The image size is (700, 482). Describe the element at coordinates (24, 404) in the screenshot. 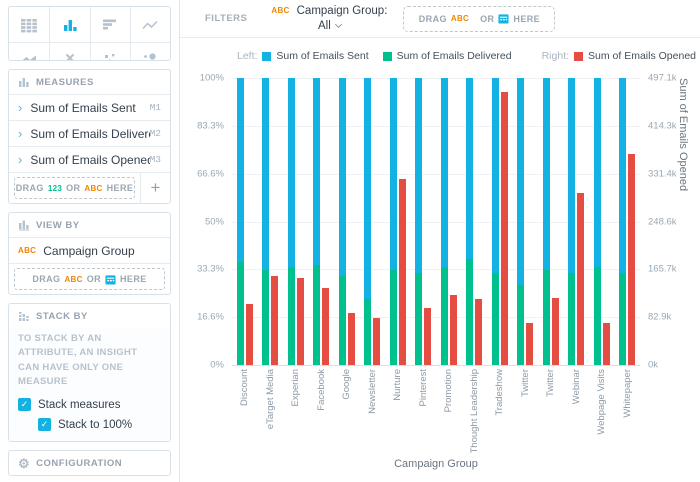

I see `stack-measures-checkbox: ✓` at that location.